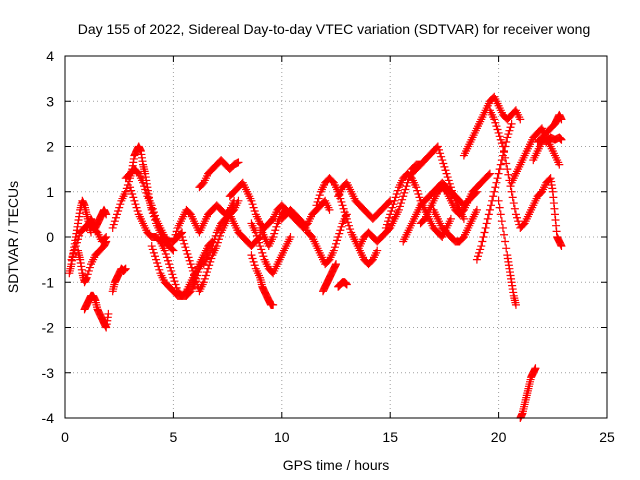 The height and width of the screenshot is (480, 640). Describe the element at coordinates (50, 192) in the screenshot. I see `y-tick-label: 1` at that location.